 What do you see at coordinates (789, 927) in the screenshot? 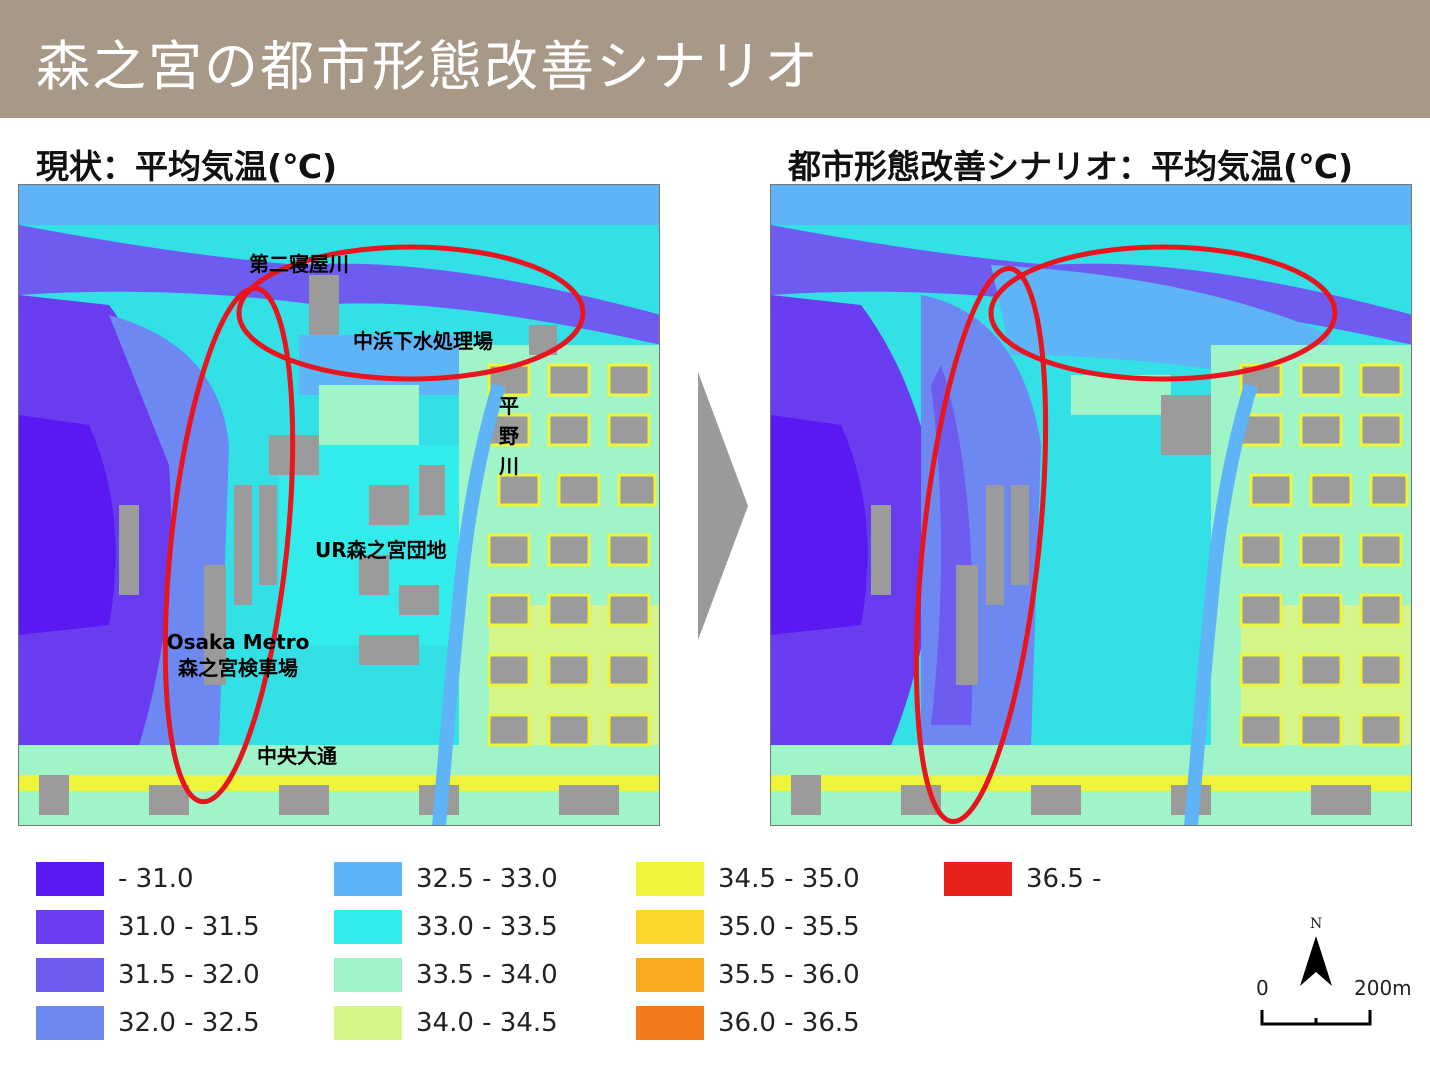
I see `legend-label: 35.0 - 35.5` at bounding box center [789, 927].